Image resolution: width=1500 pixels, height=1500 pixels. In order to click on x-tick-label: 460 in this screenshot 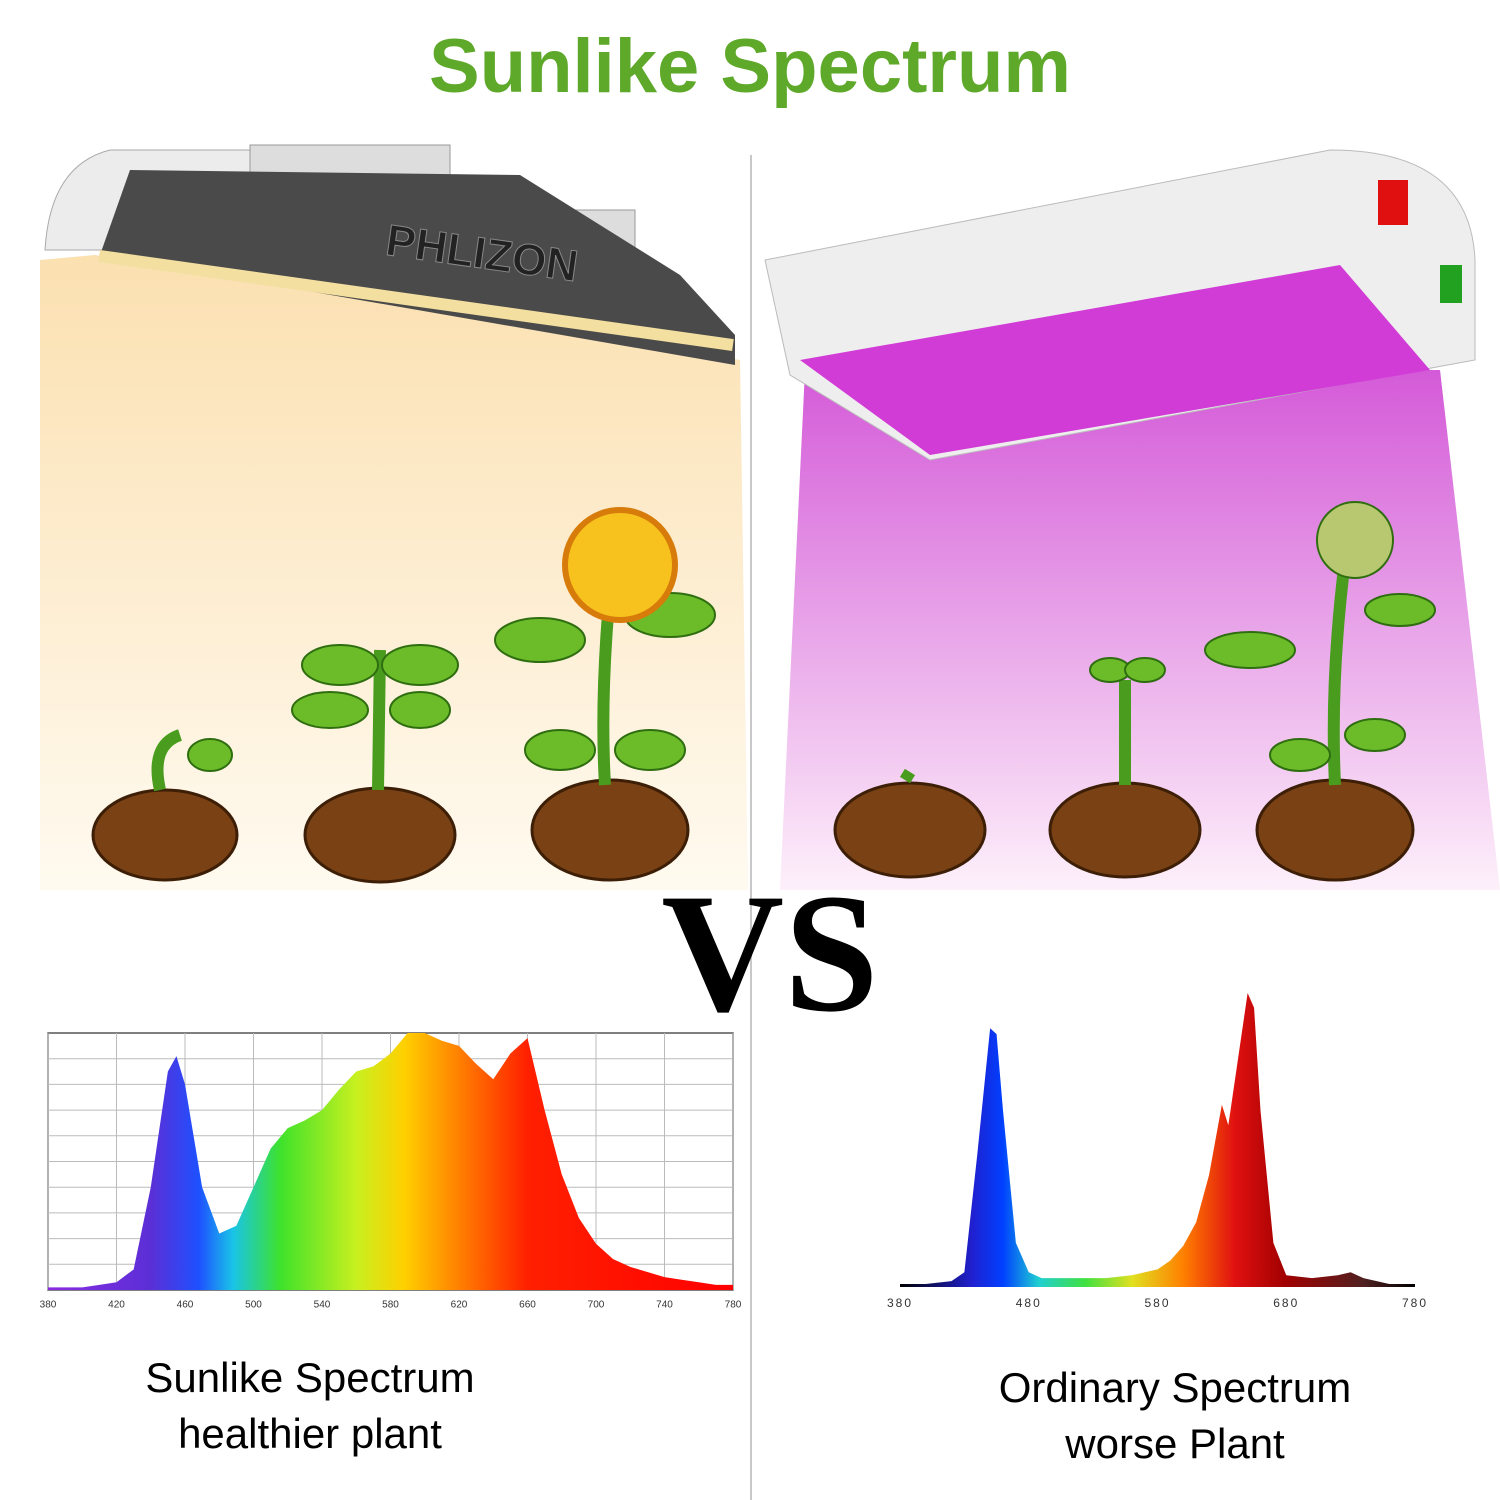, I will do `click(185, 1305)`.